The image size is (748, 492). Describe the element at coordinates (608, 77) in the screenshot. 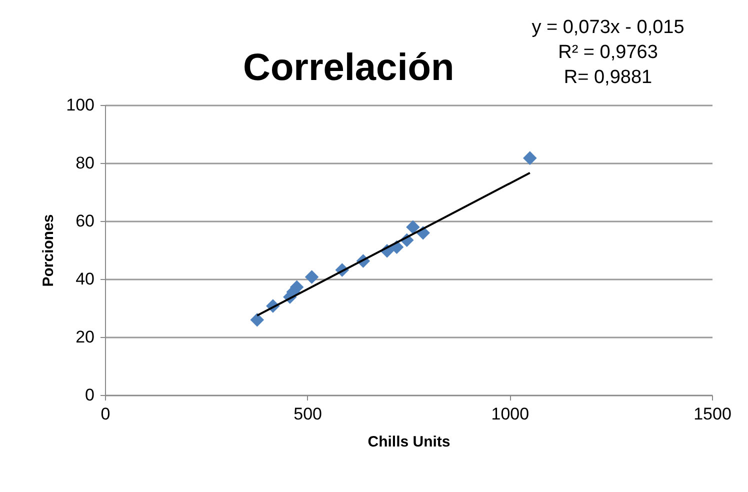

I see `text: R= 0,9881` at that location.